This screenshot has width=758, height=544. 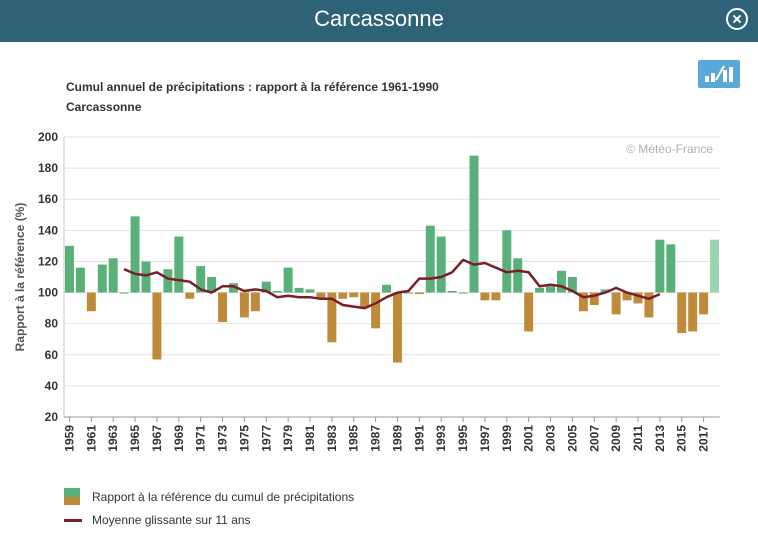 What do you see at coordinates (693, 312) in the screenshot?
I see `bar-2016` at bounding box center [693, 312].